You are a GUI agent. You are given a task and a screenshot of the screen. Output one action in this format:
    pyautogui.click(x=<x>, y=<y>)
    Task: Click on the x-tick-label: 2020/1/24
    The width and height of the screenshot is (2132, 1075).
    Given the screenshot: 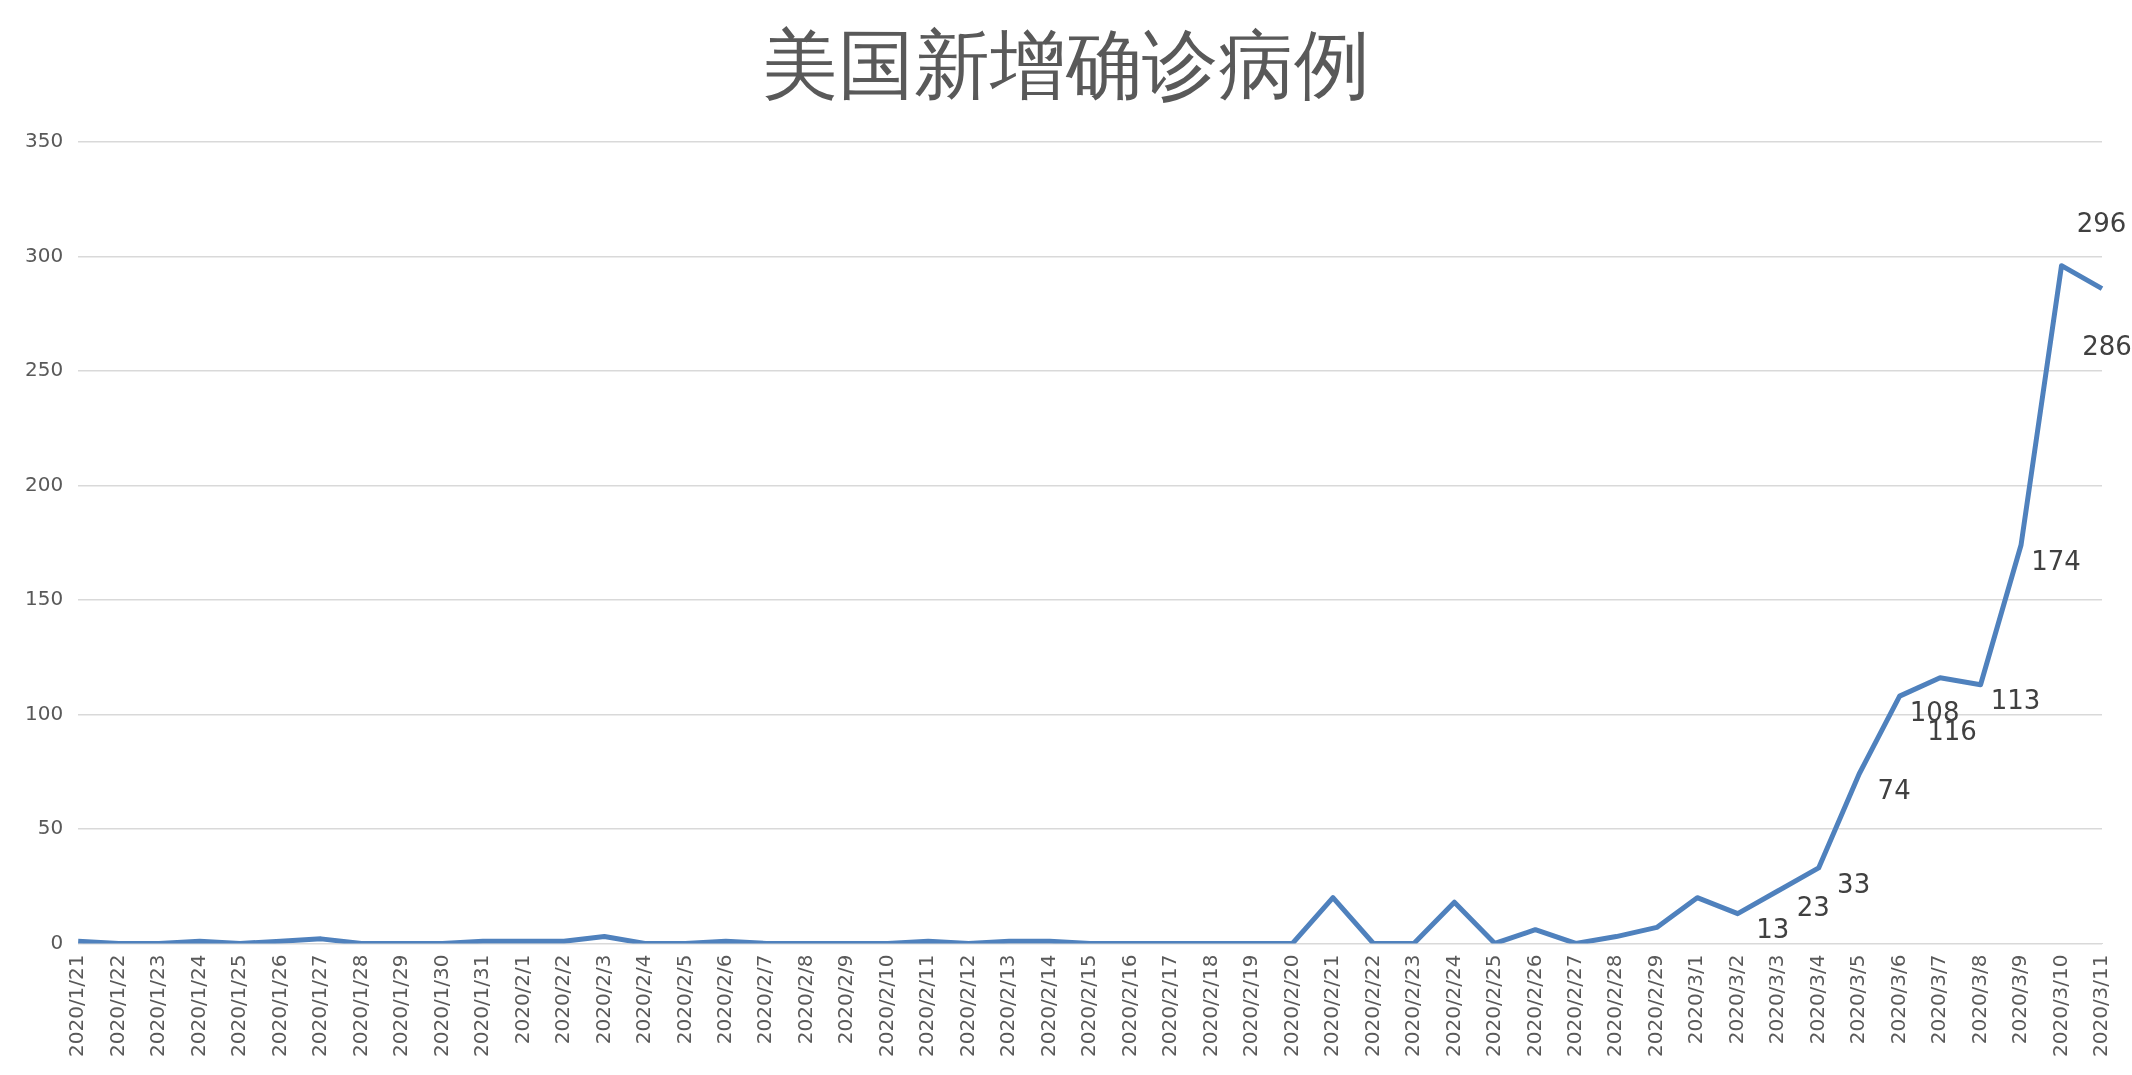 What is the action you would take?
    pyautogui.click(x=197, y=1006)
    